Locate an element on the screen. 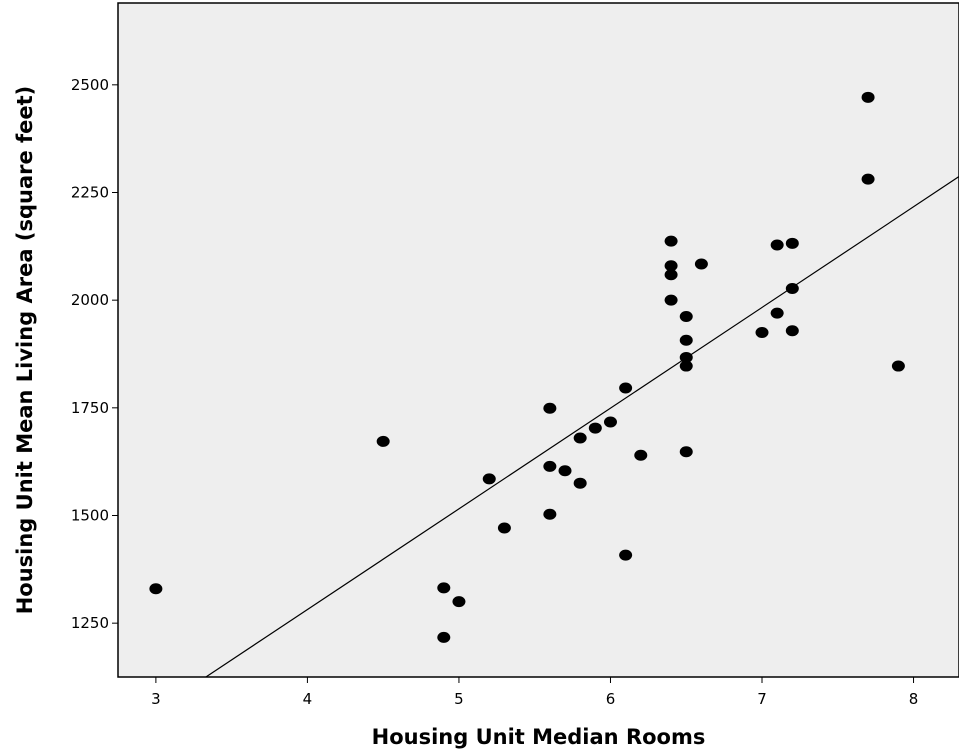 The image size is (959, 751). x-tick-label: 6 is located at coordinates (611, 699).